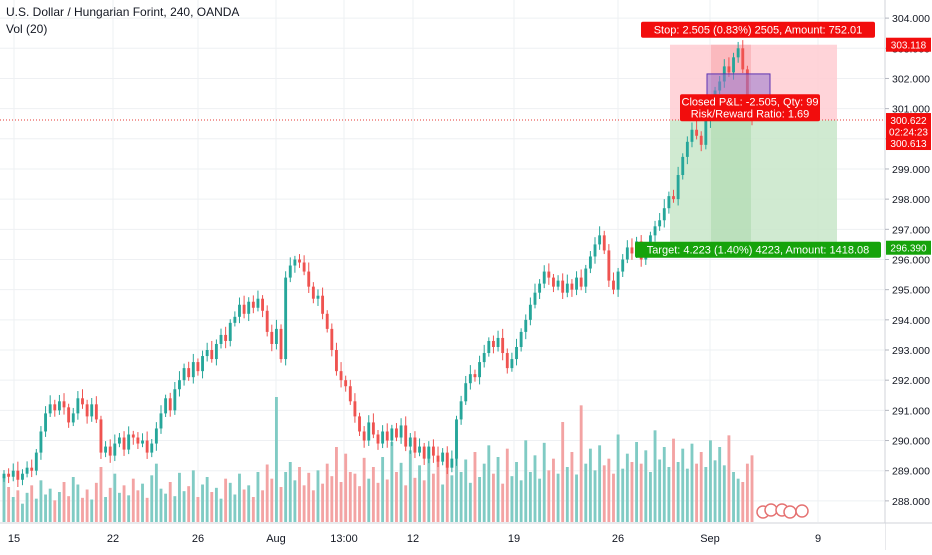 This screenshot has height=555, width=932. What do you see at coordinates (750, 114) in the screenshot?
I see `risk-reward-text: Risk/Reward Ratio: 1.69` at bounding box center [750, 114].